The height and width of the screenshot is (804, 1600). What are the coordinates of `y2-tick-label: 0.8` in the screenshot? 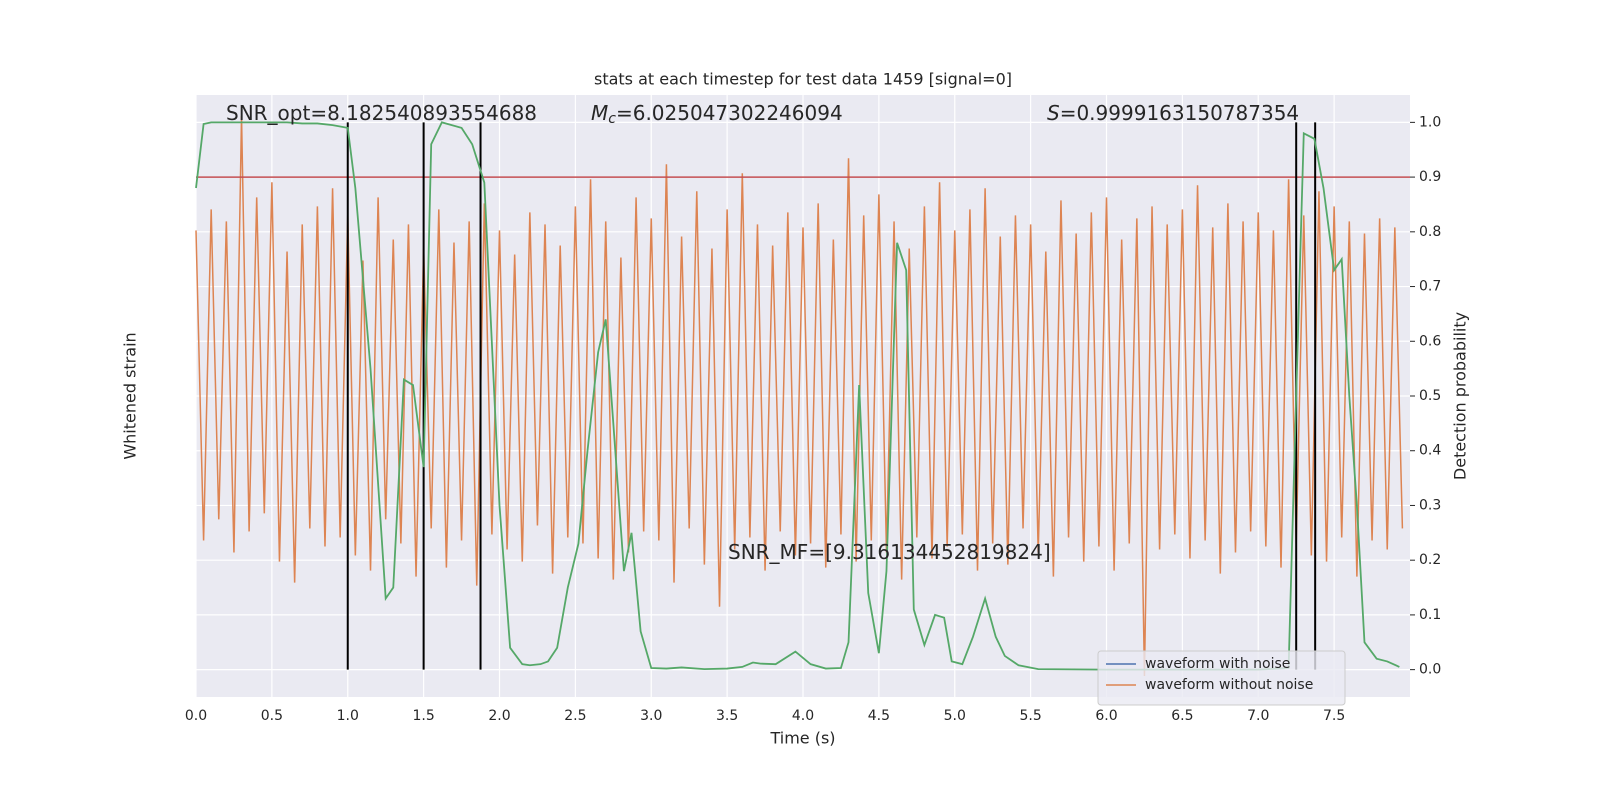 It's located at (1430, 232).